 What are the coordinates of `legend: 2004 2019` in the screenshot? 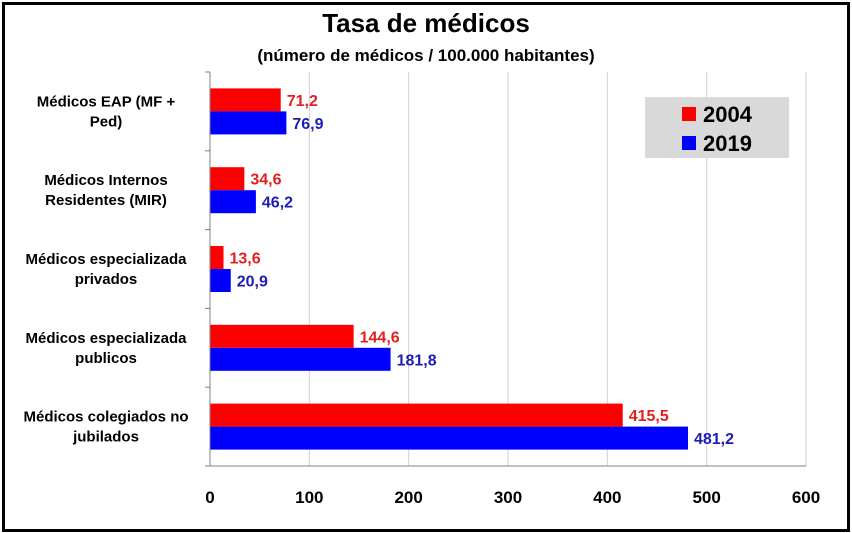 It's located at (717, 127).